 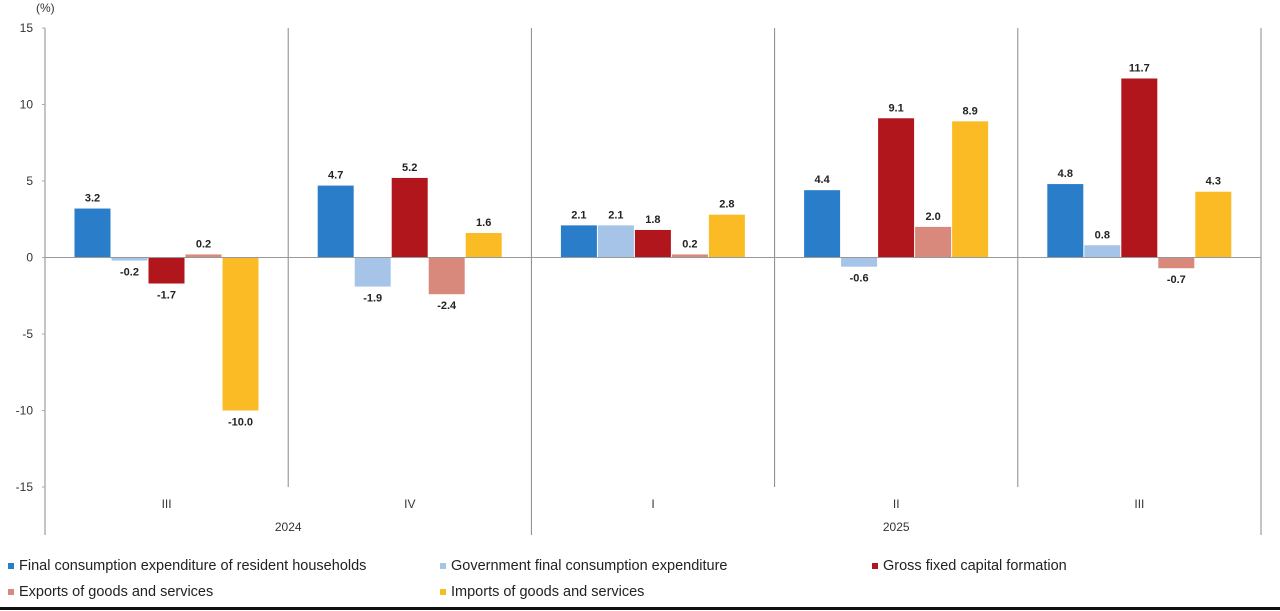 What do you see at coordinates (1102, 235) in the screenshot?
I see `data-label: 0.8` at bounding box center [1102, 235].